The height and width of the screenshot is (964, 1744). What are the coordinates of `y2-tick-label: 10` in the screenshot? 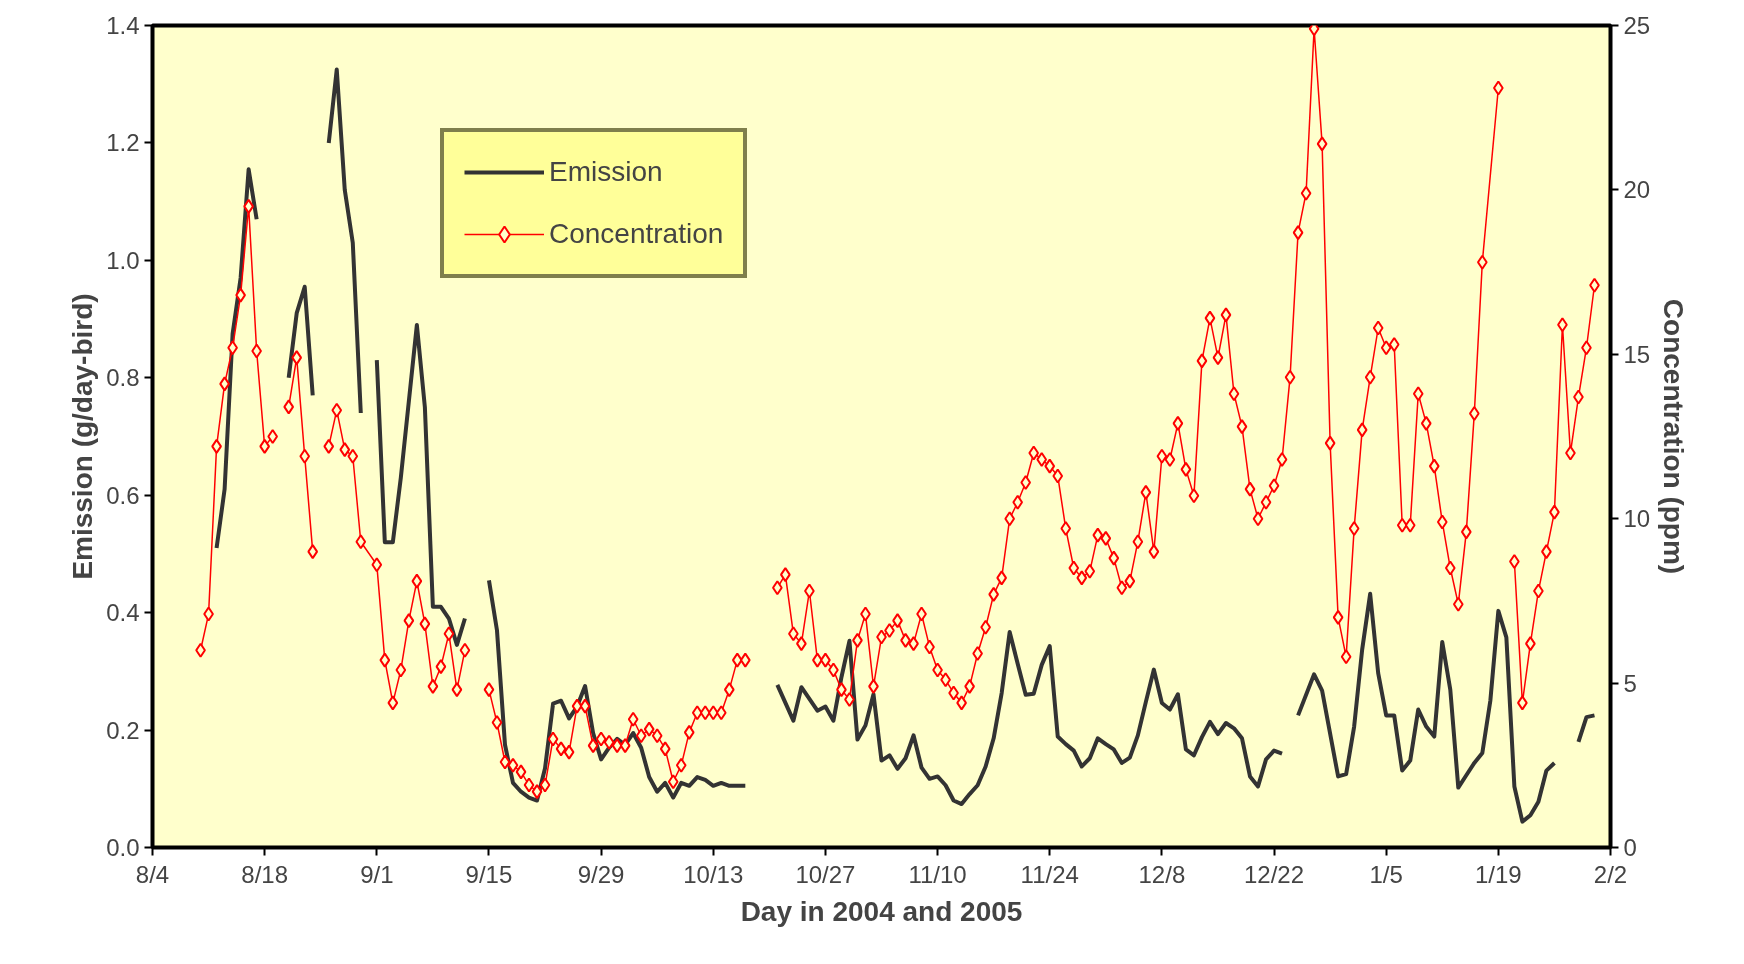 It's located at (1637, 519).